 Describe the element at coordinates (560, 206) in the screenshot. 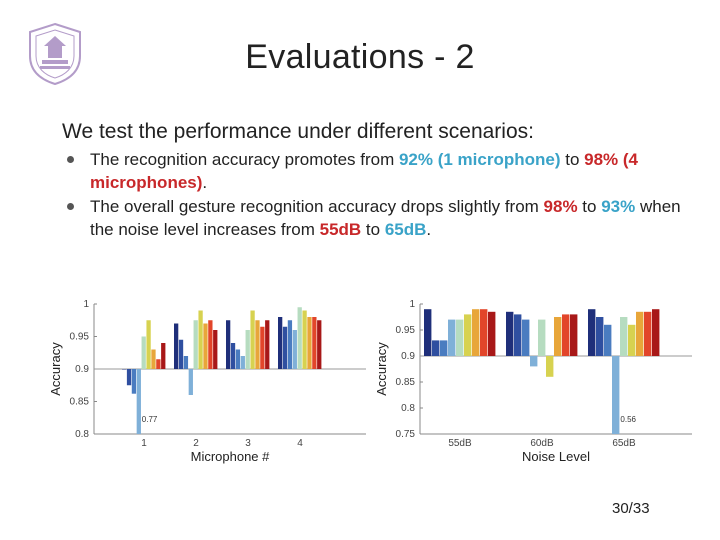

I see `highlight-value: 98%` at that location.